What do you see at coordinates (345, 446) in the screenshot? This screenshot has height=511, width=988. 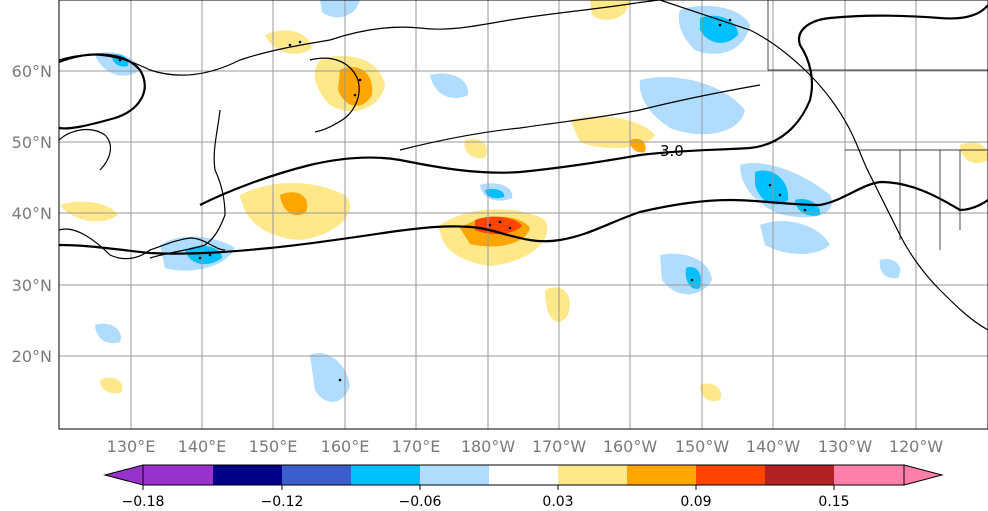 I see `lon-label: 160°E` at bounding box center [345, 446].